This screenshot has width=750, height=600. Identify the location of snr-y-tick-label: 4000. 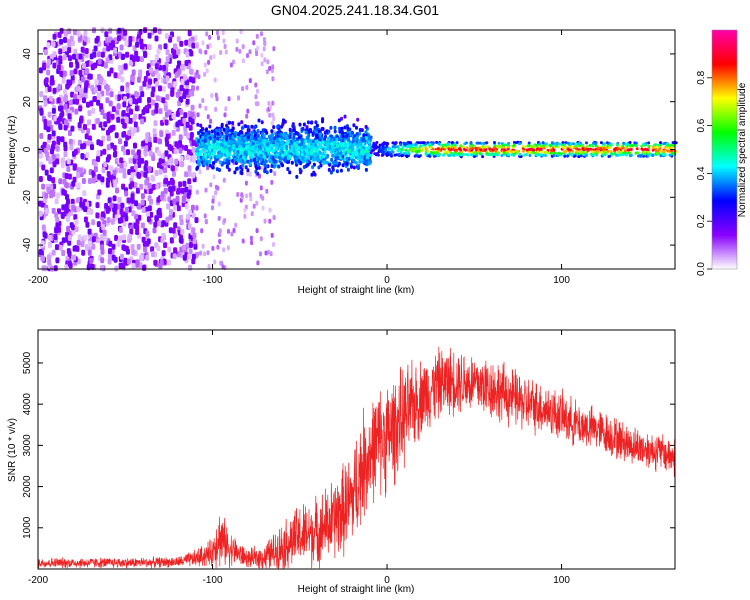
(27, 404).